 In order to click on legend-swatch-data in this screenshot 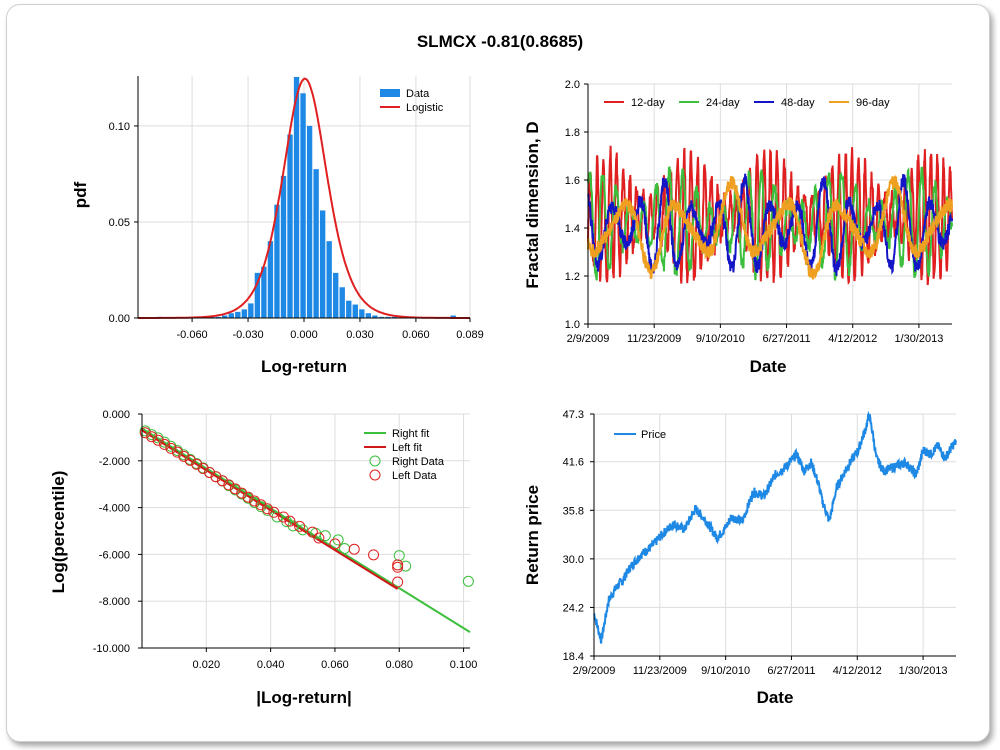, I will do `click(390, 93)`.